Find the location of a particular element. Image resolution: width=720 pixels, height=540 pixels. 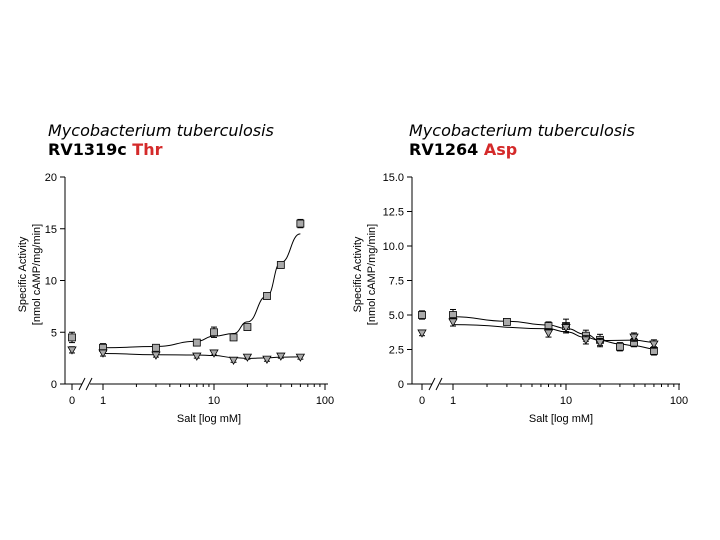

chart1-x-tick-label: 100 is located at coordinates (325, 401).